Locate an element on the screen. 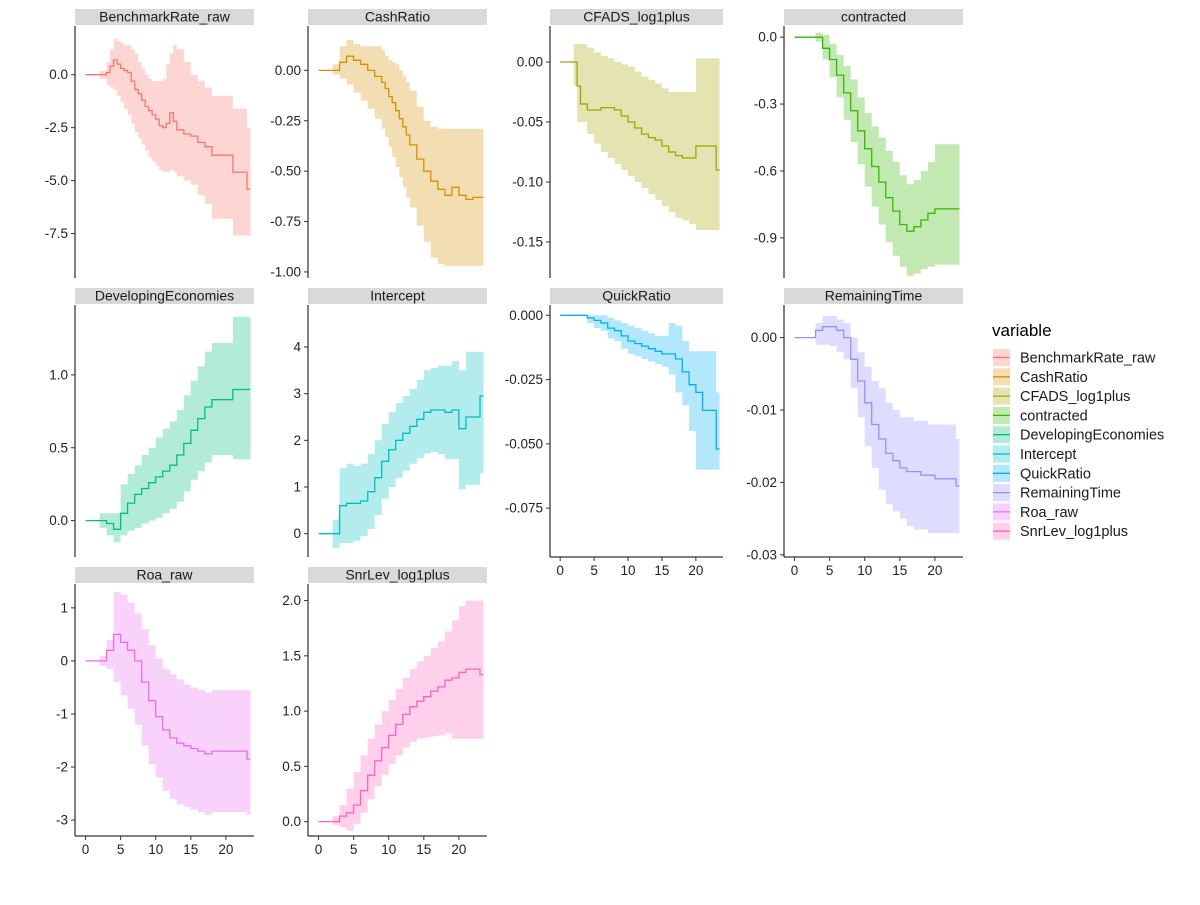 The image size is (1200, 905). x-tick-label-remaining-time: 20 is located at coordinates (934, 570).